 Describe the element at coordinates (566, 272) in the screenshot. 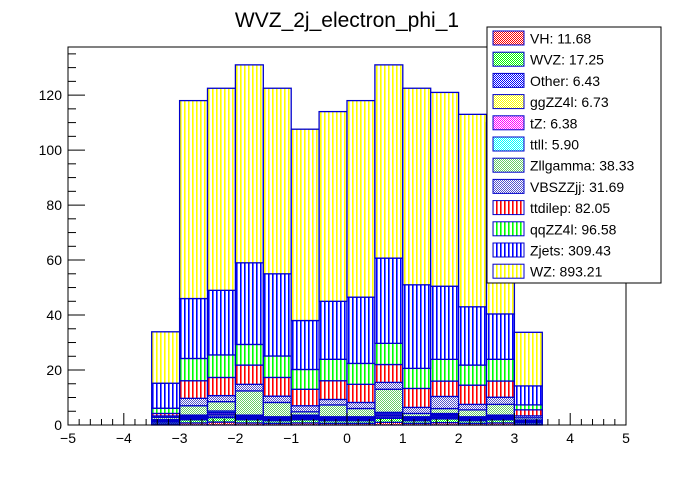

I see `legend-label: WZ: 893.21` at that location.